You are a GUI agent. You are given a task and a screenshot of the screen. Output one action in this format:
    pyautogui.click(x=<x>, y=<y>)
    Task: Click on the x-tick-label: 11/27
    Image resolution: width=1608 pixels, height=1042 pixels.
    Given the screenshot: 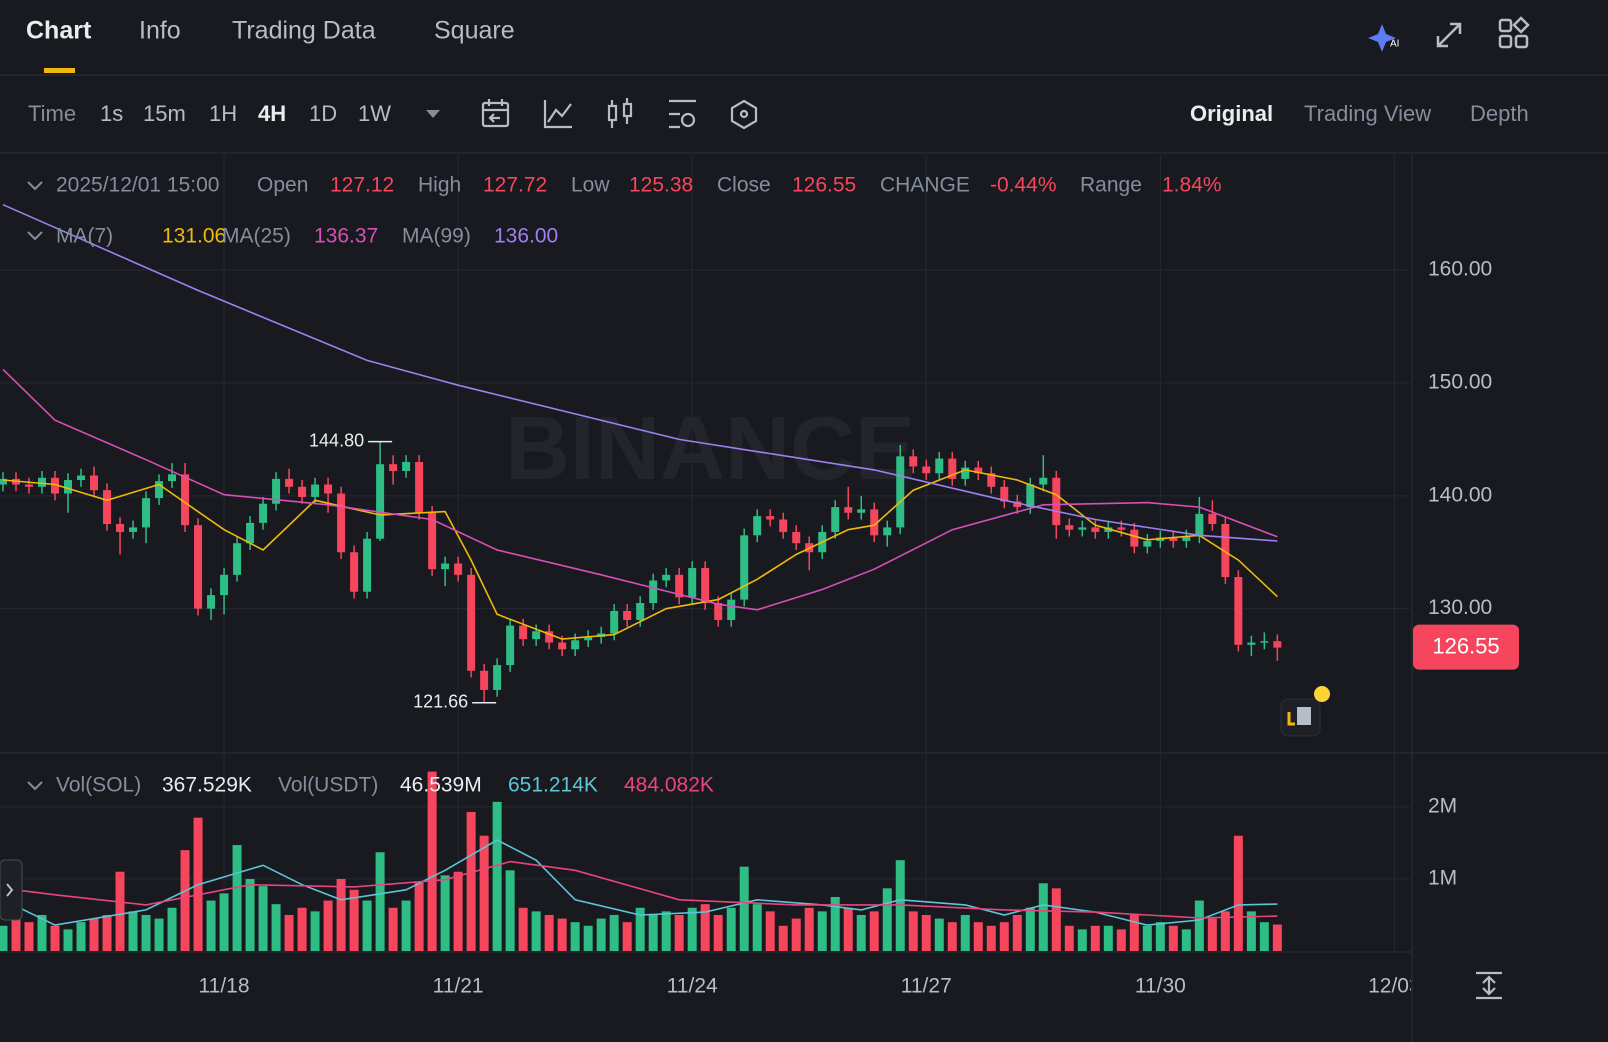 What is the action you would take?
    pyautogui.click(x=926, y=986)
    